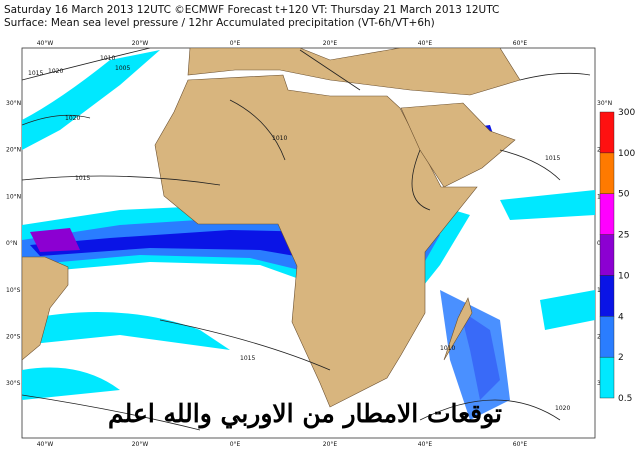  Describe the element at coordinates (305, 414) in the screenshot. I see `overlay-text: توقعات الامطار من الاوربي والله اعلم` at that location.